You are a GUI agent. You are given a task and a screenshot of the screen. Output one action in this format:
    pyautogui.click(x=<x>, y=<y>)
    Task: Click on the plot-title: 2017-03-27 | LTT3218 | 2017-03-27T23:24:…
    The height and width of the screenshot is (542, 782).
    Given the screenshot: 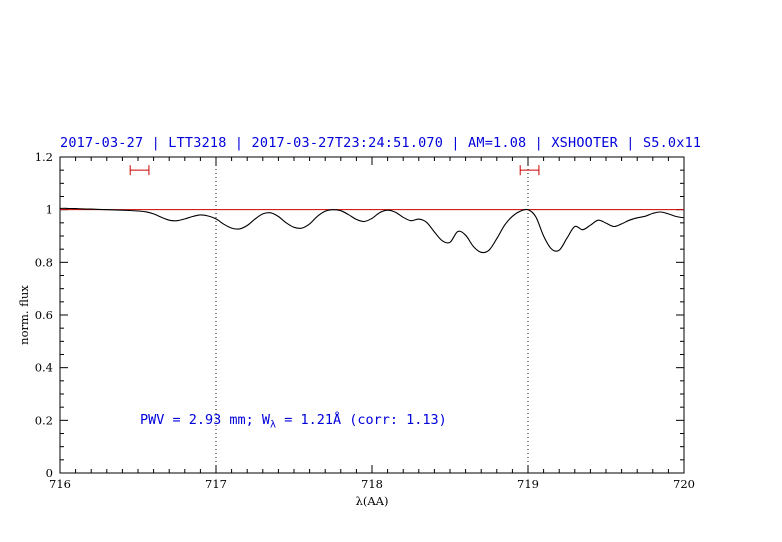 What is the action you would take?
    pyautogui.click(x=381, y=143)
    